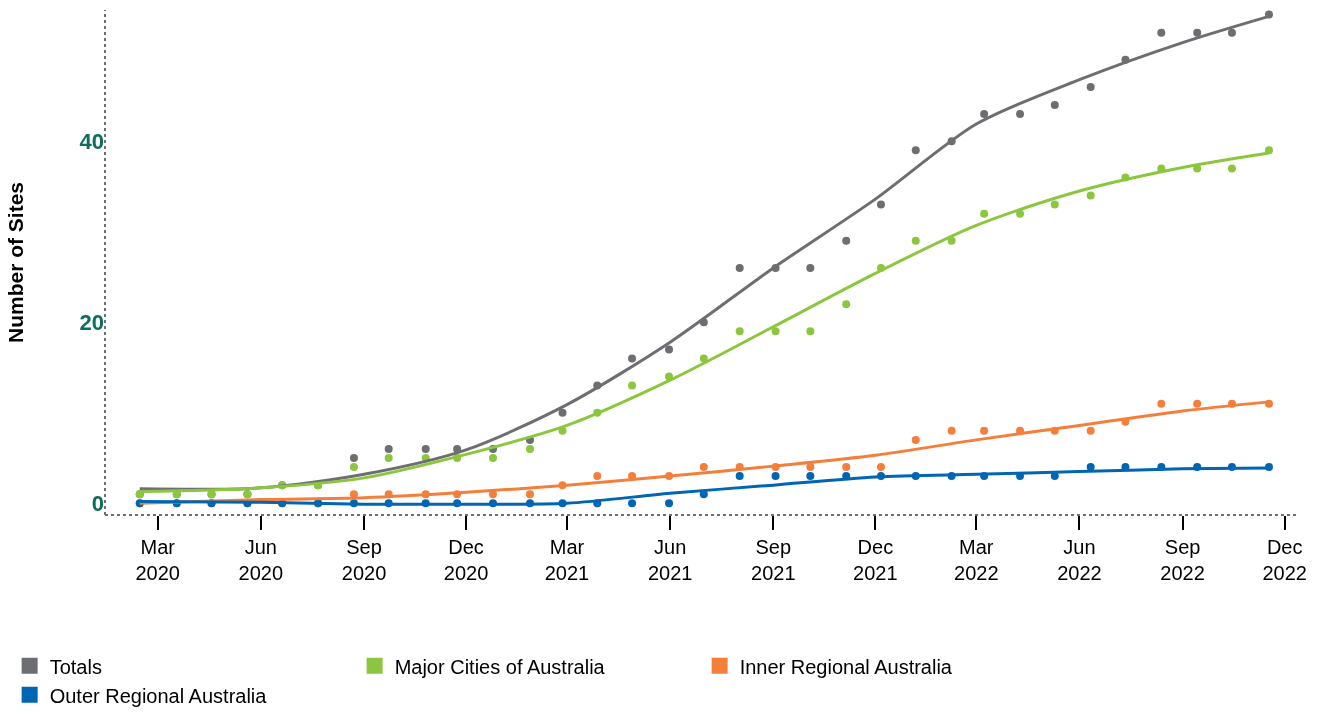 The height and width of the screenshot is (724, 1318). What do you see at coordinates (466, 560) in the screenshot?
I see `x-tick-label: Dec 2020` at bounding box center [466, 560].